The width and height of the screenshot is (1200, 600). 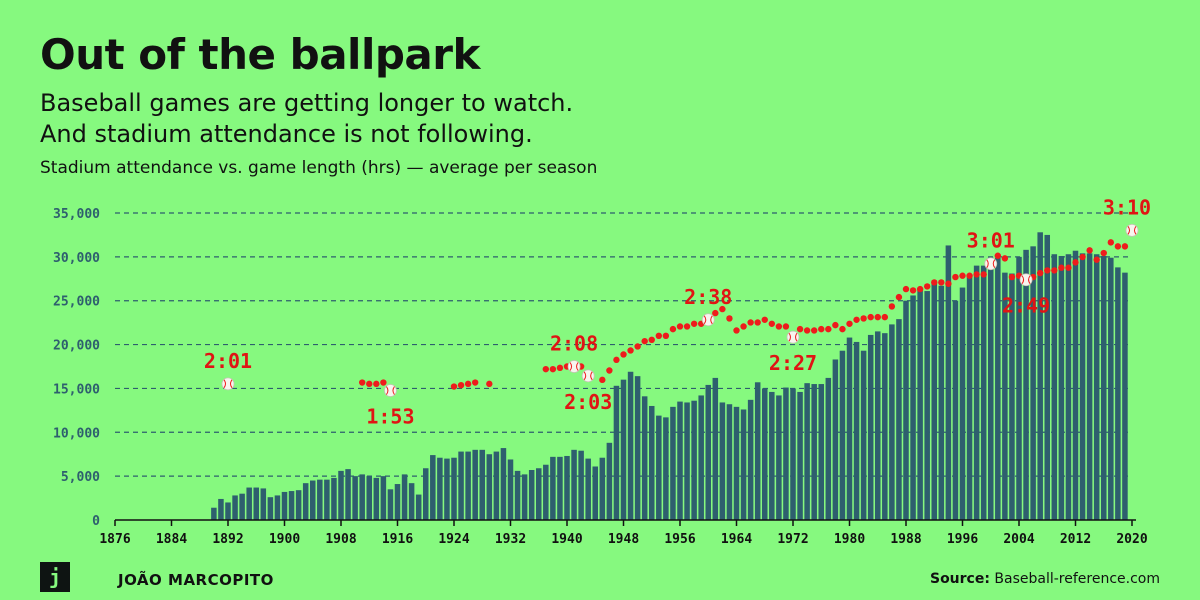 I want to click on game-length-annotation: 2:03, so click(x=588, y=402).